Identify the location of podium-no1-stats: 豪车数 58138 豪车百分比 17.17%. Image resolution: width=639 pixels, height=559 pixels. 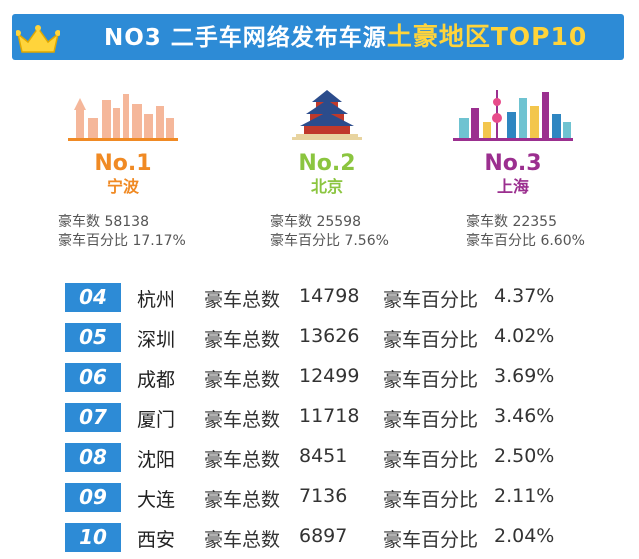
(122, 232).